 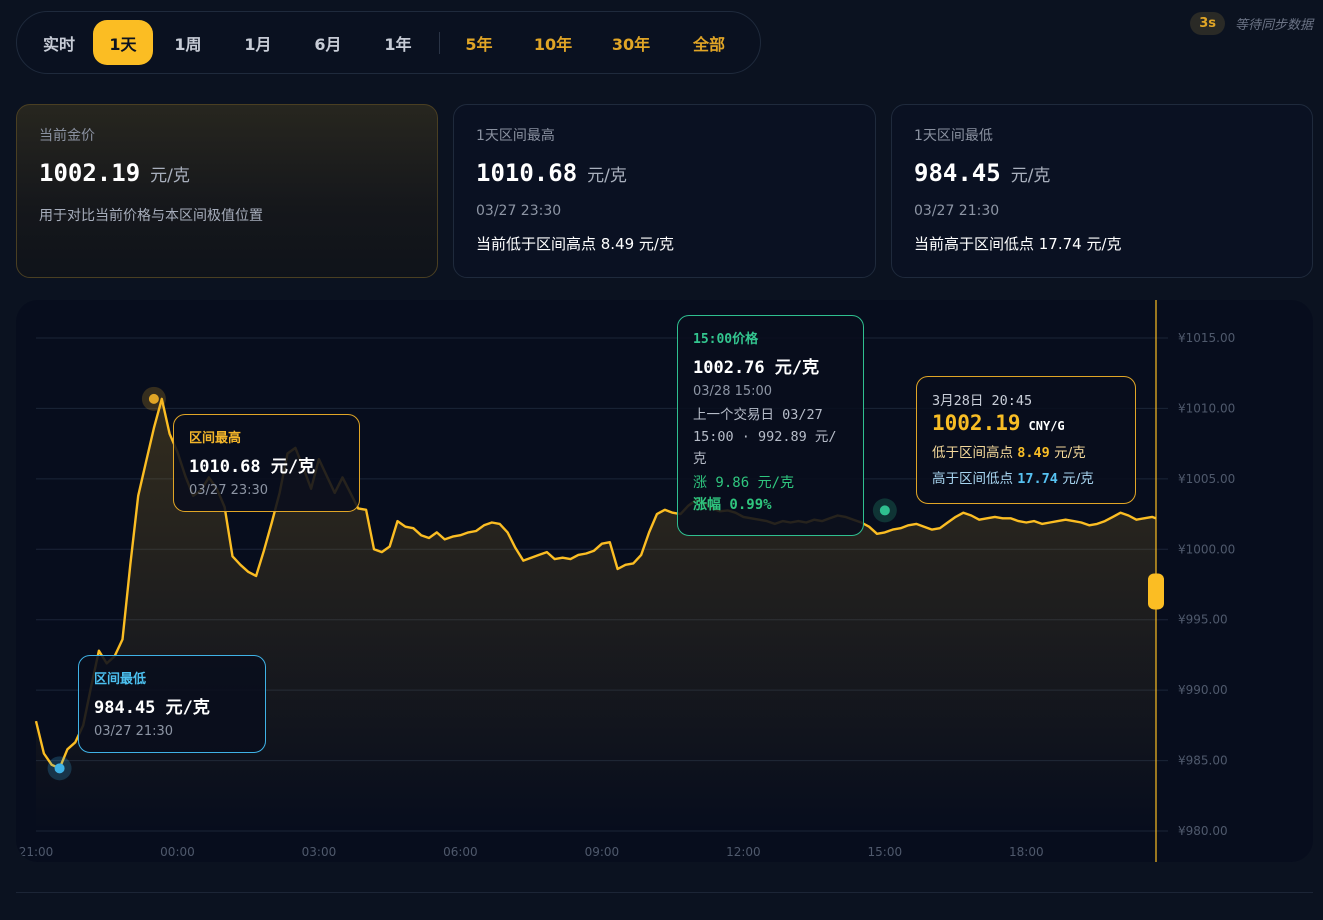 I want to click on y-tick-label: ¥1010.00, so click(x=1206, y=408).